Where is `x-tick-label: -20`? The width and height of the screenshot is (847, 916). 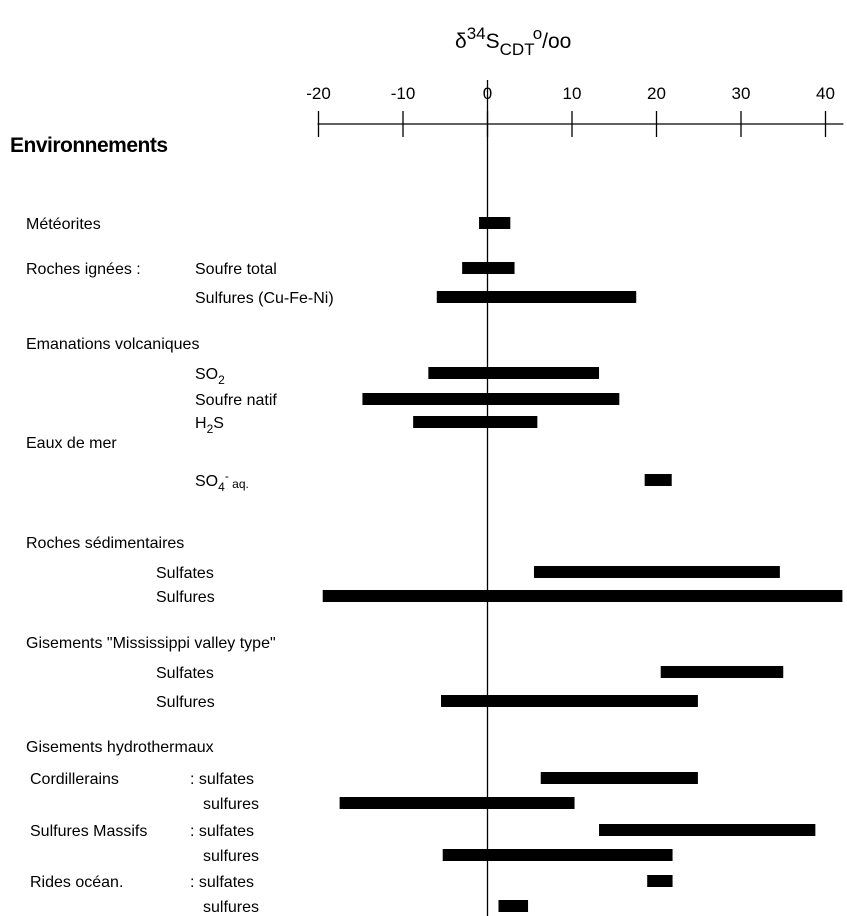
x-tick-label: -20 is located at coordinates (318, 93).